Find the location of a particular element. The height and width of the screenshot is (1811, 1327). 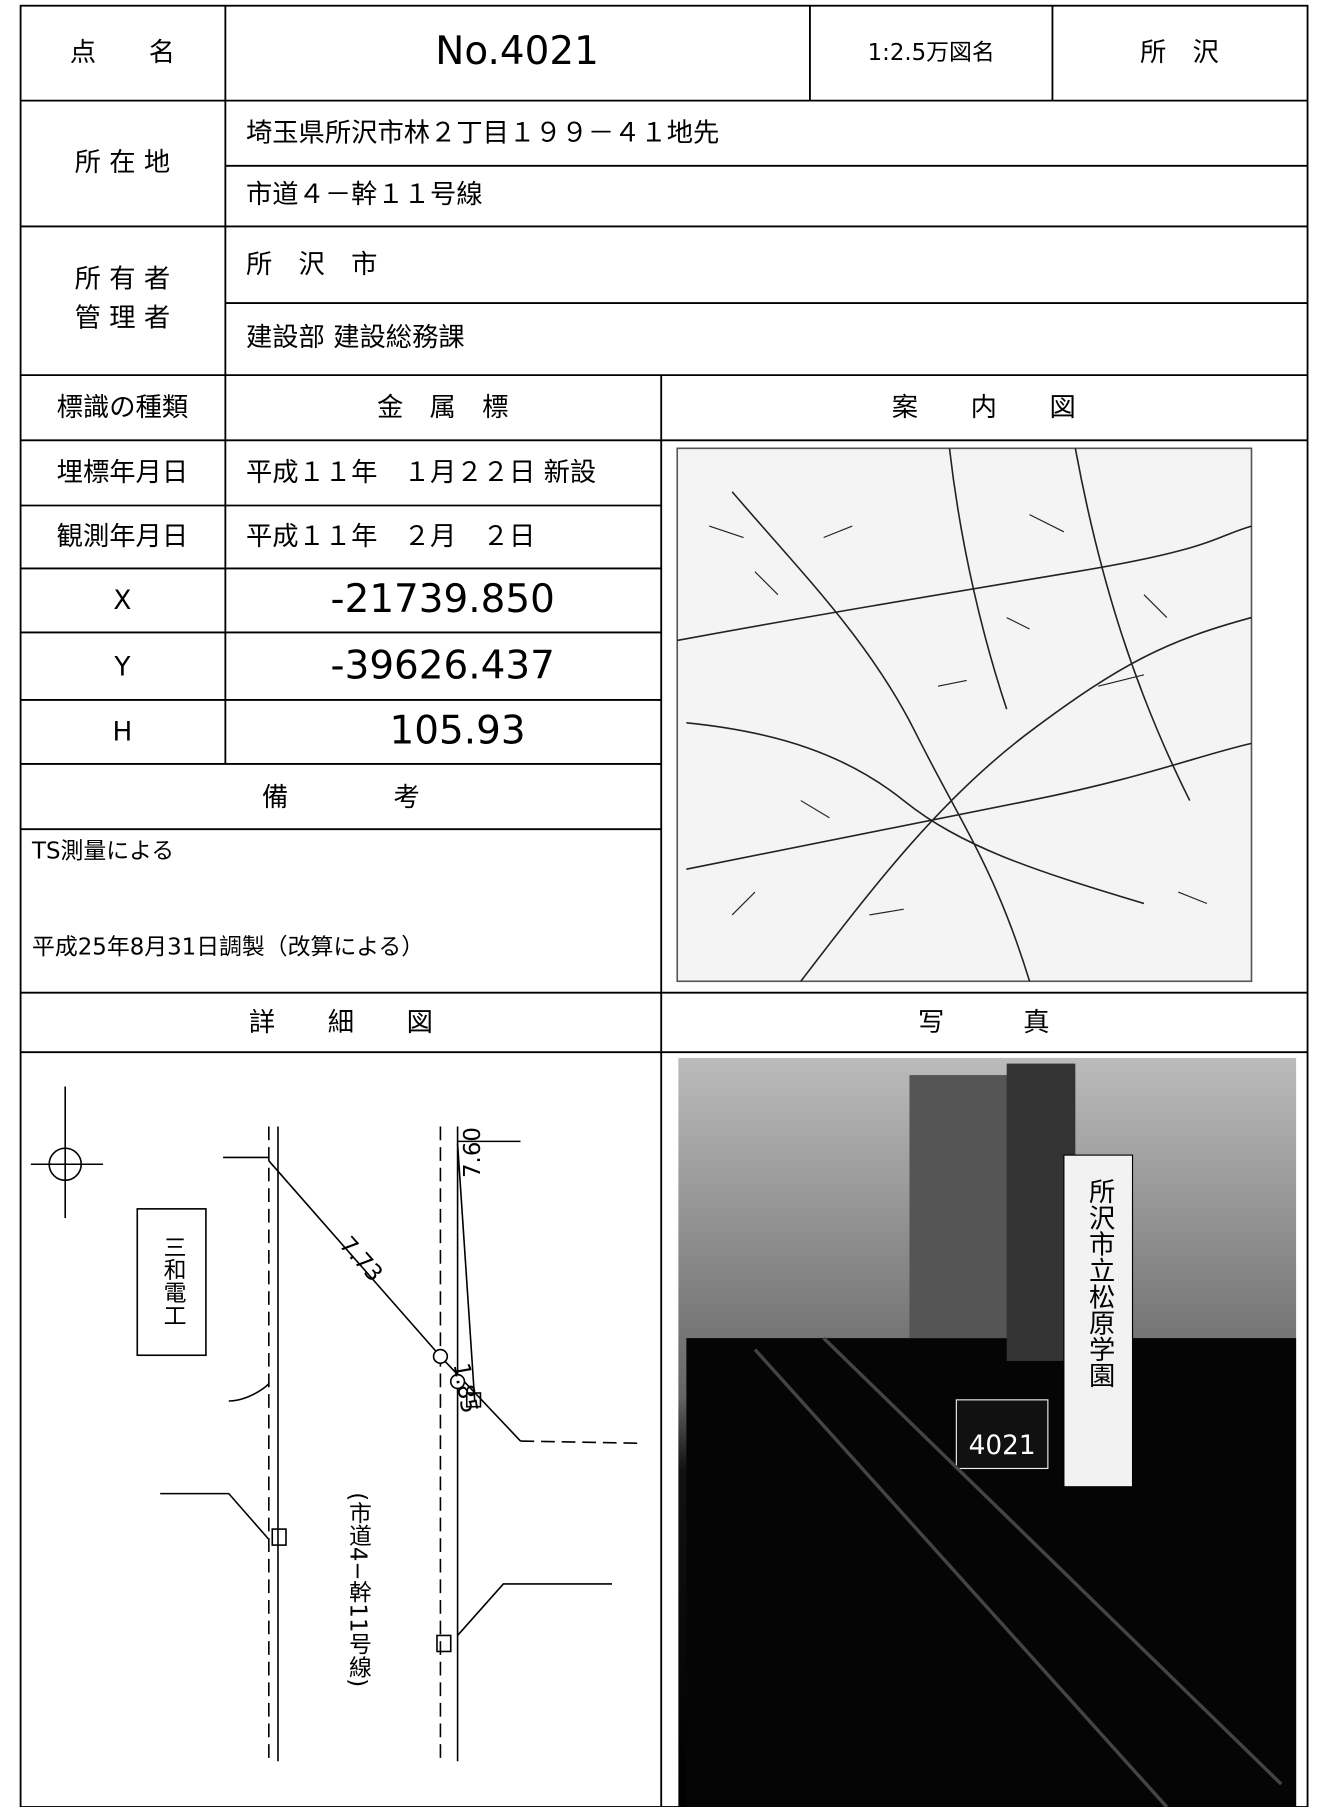

label: 観測年月日 is located at coordinates (123, 537).